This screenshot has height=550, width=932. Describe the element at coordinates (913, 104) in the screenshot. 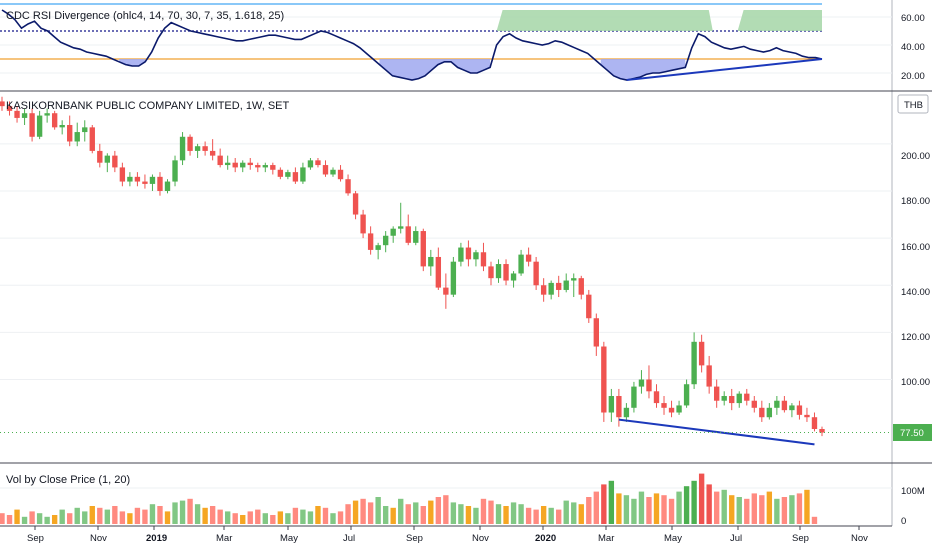

I see `currency-badge-box` at that location.